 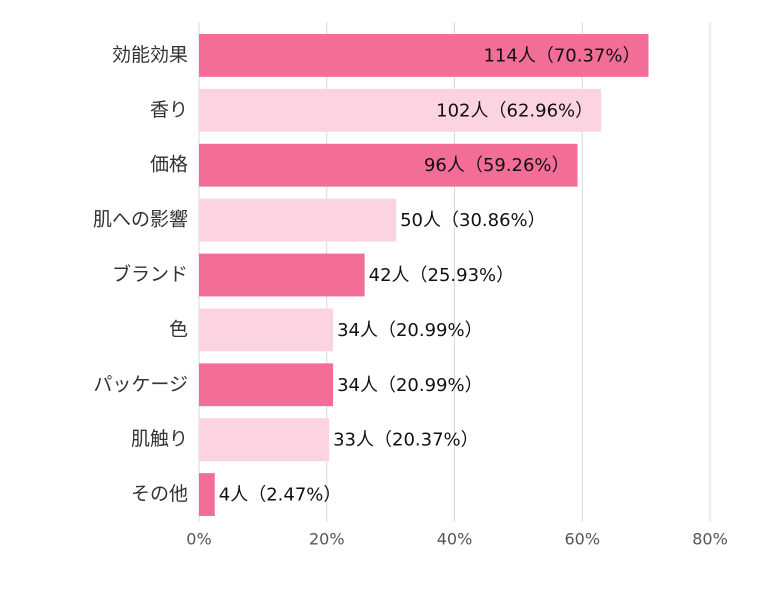 I want to click on value-label: 114人（70.37%）, so click(x=561, y=55).